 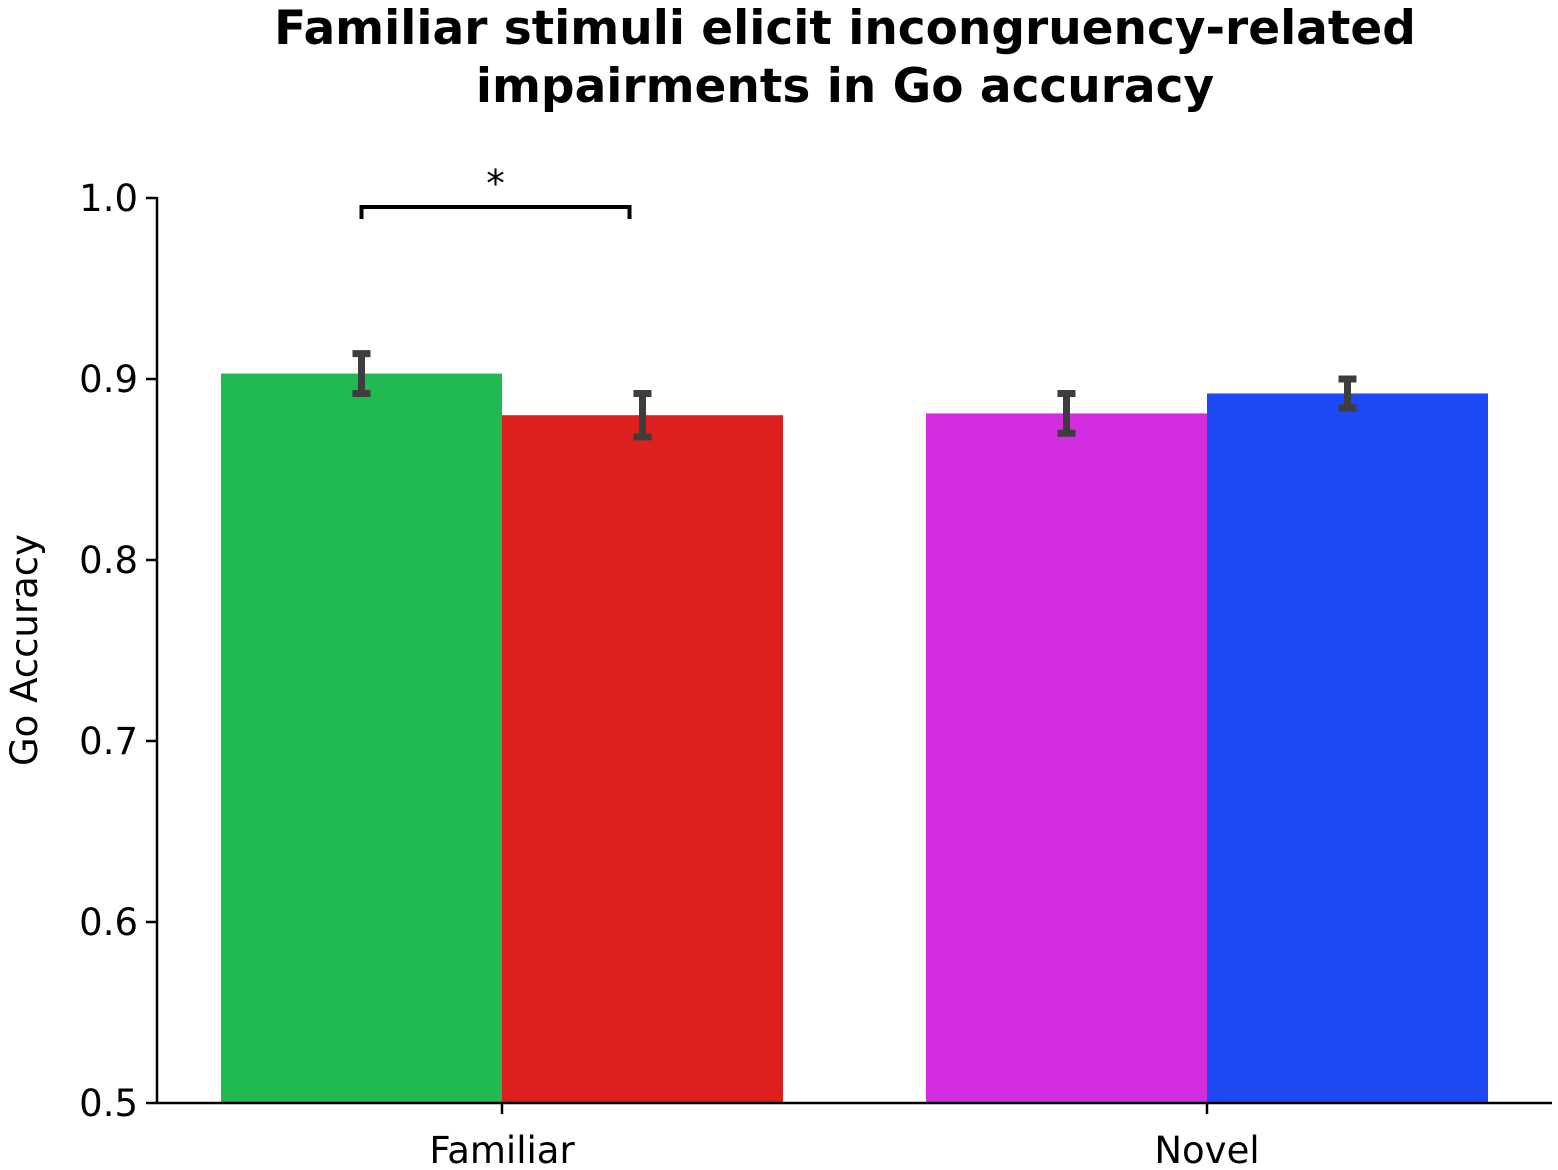 I want to click on significance-label: *, so click(x=495, y=183).